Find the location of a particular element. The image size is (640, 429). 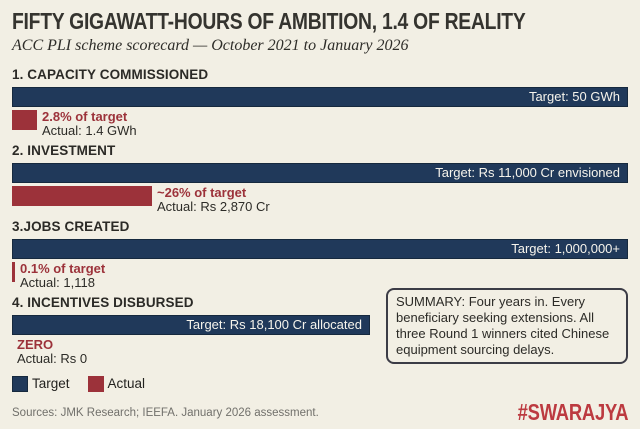

legend-item-target: Target is located at coordinates (41, 384).